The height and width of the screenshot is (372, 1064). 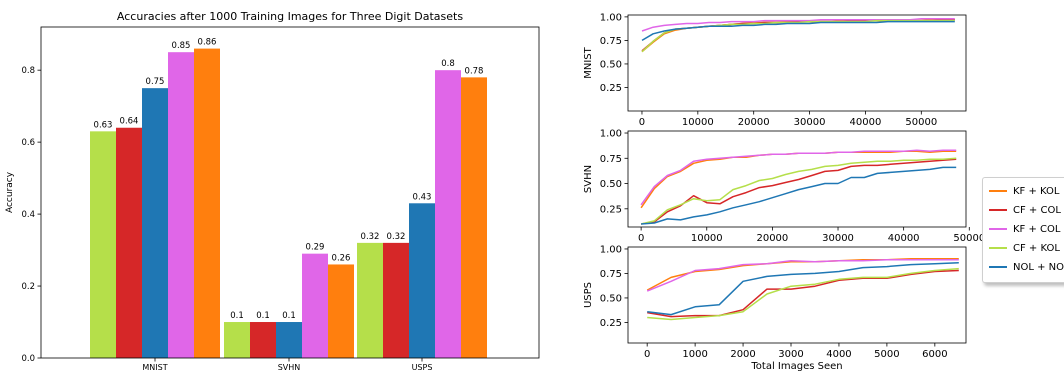 What do you see at coordinates (588, 179) in the screenshot?
I see `y-axis-label: SVHN` at bounding box center [588, 179].